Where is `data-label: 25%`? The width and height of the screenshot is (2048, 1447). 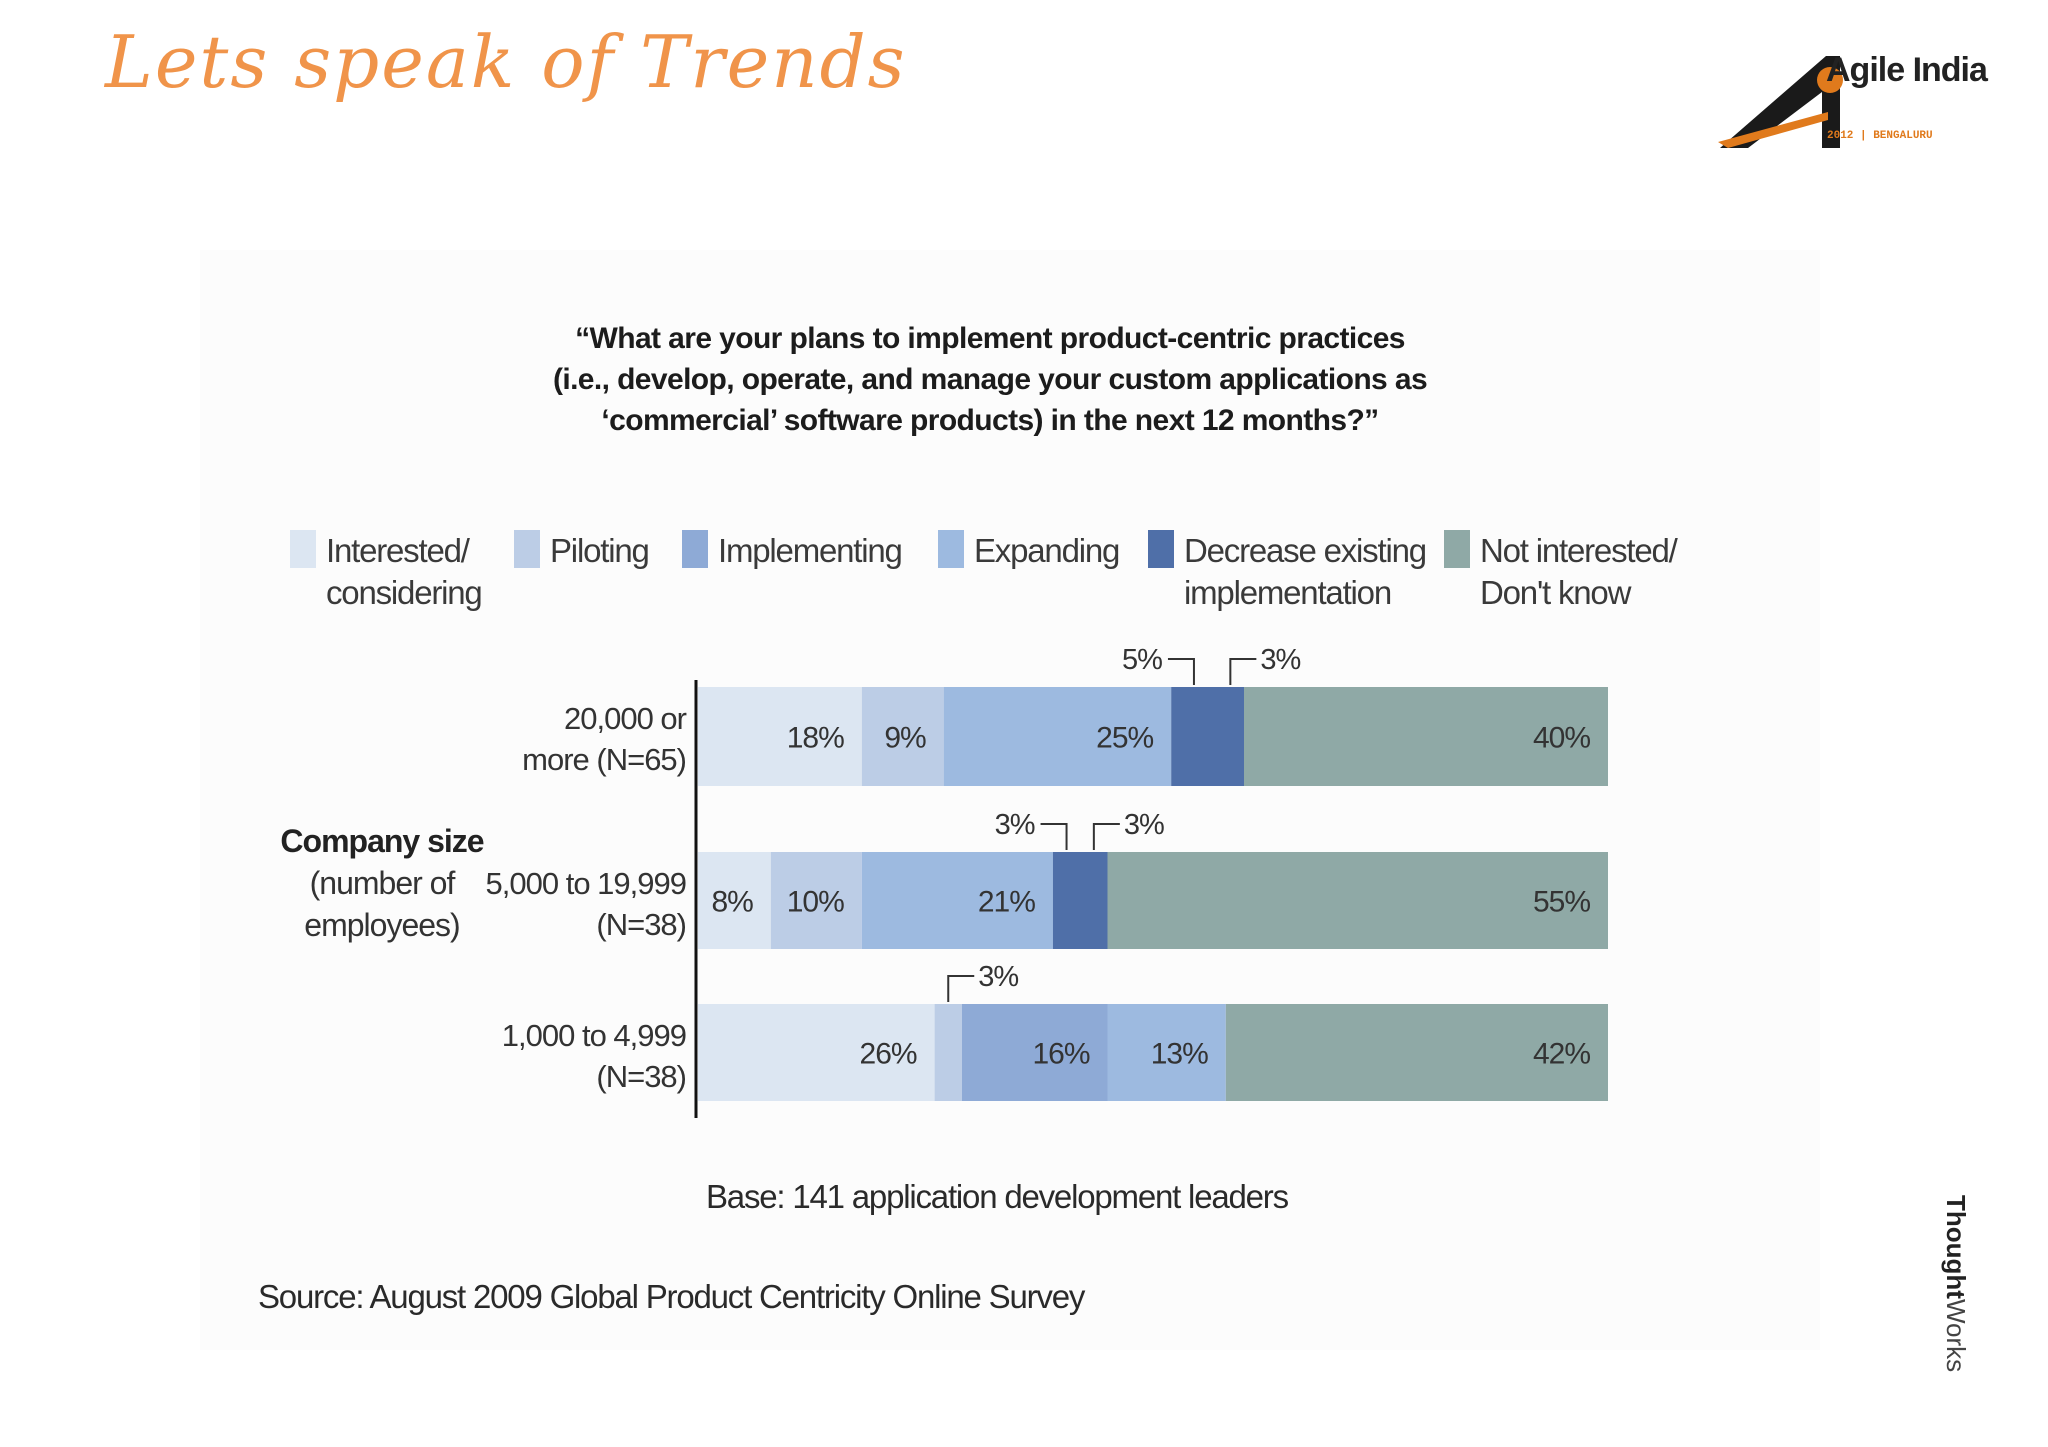 data-label: 25% is located at coordinates (1124, 738).